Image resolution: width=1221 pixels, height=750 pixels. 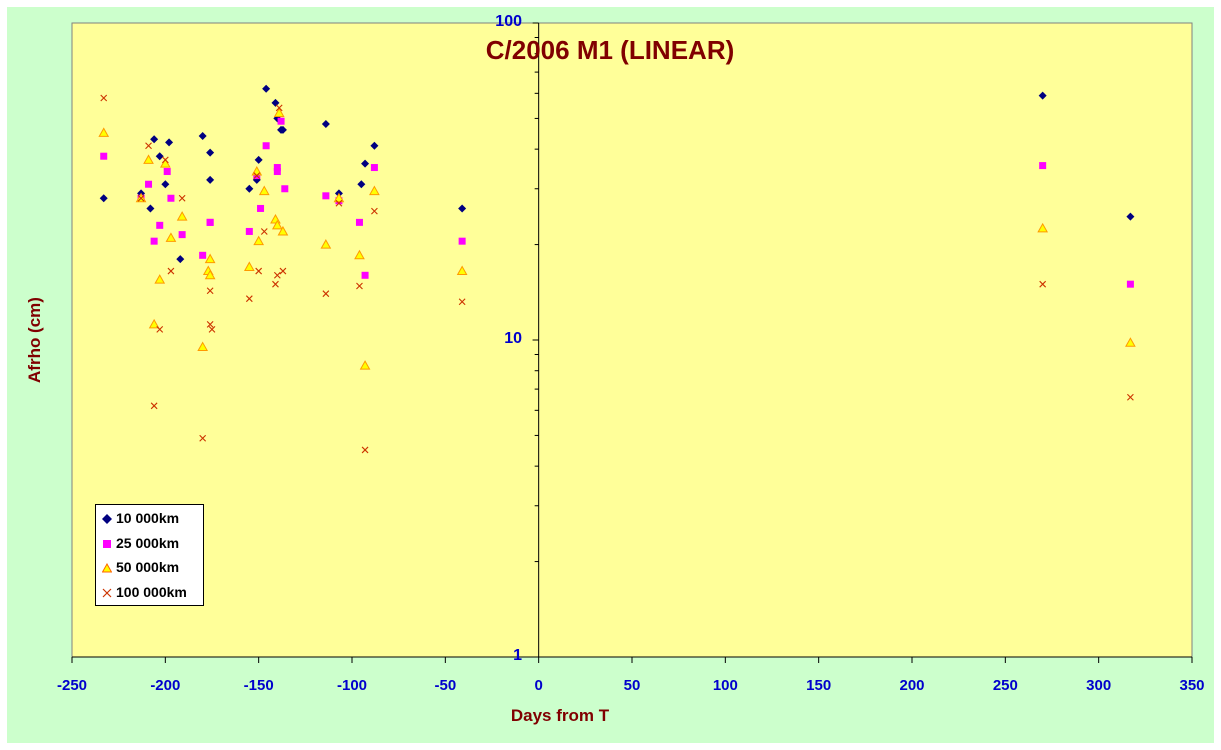 I want to click on diamond-marker-icon, so click(x=107, y=519).